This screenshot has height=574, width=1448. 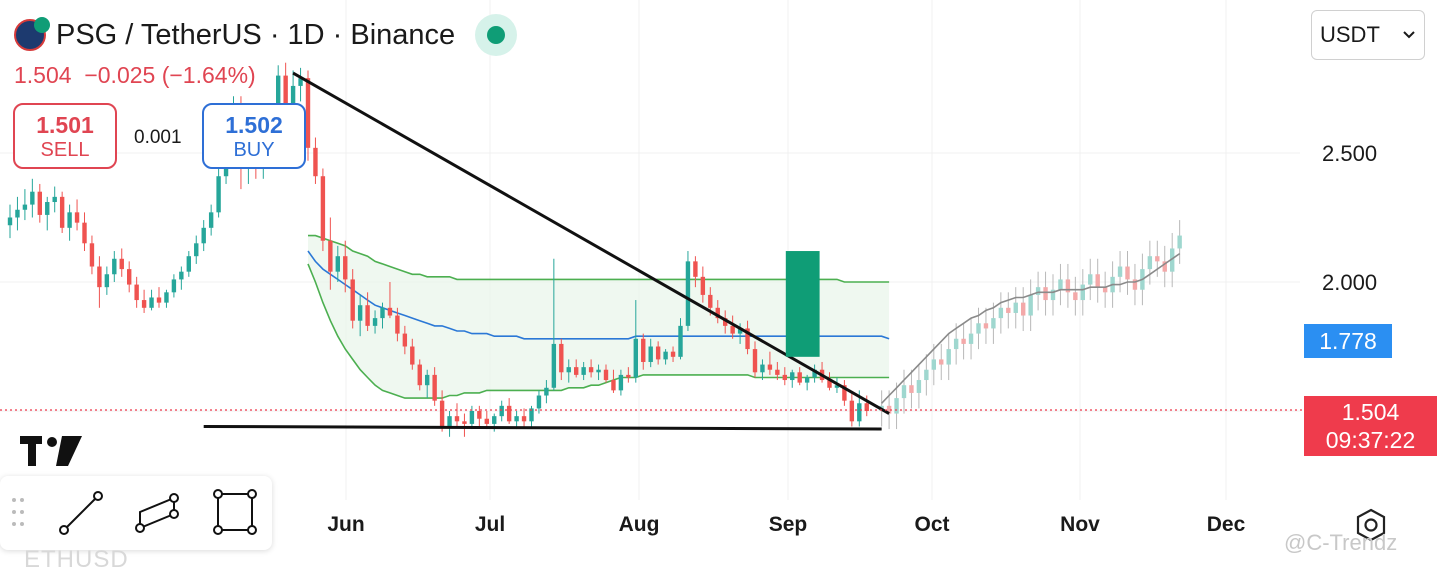 I want to click on last-price-tag: 1.504 09:37:22, so click(x=1370, y=426).